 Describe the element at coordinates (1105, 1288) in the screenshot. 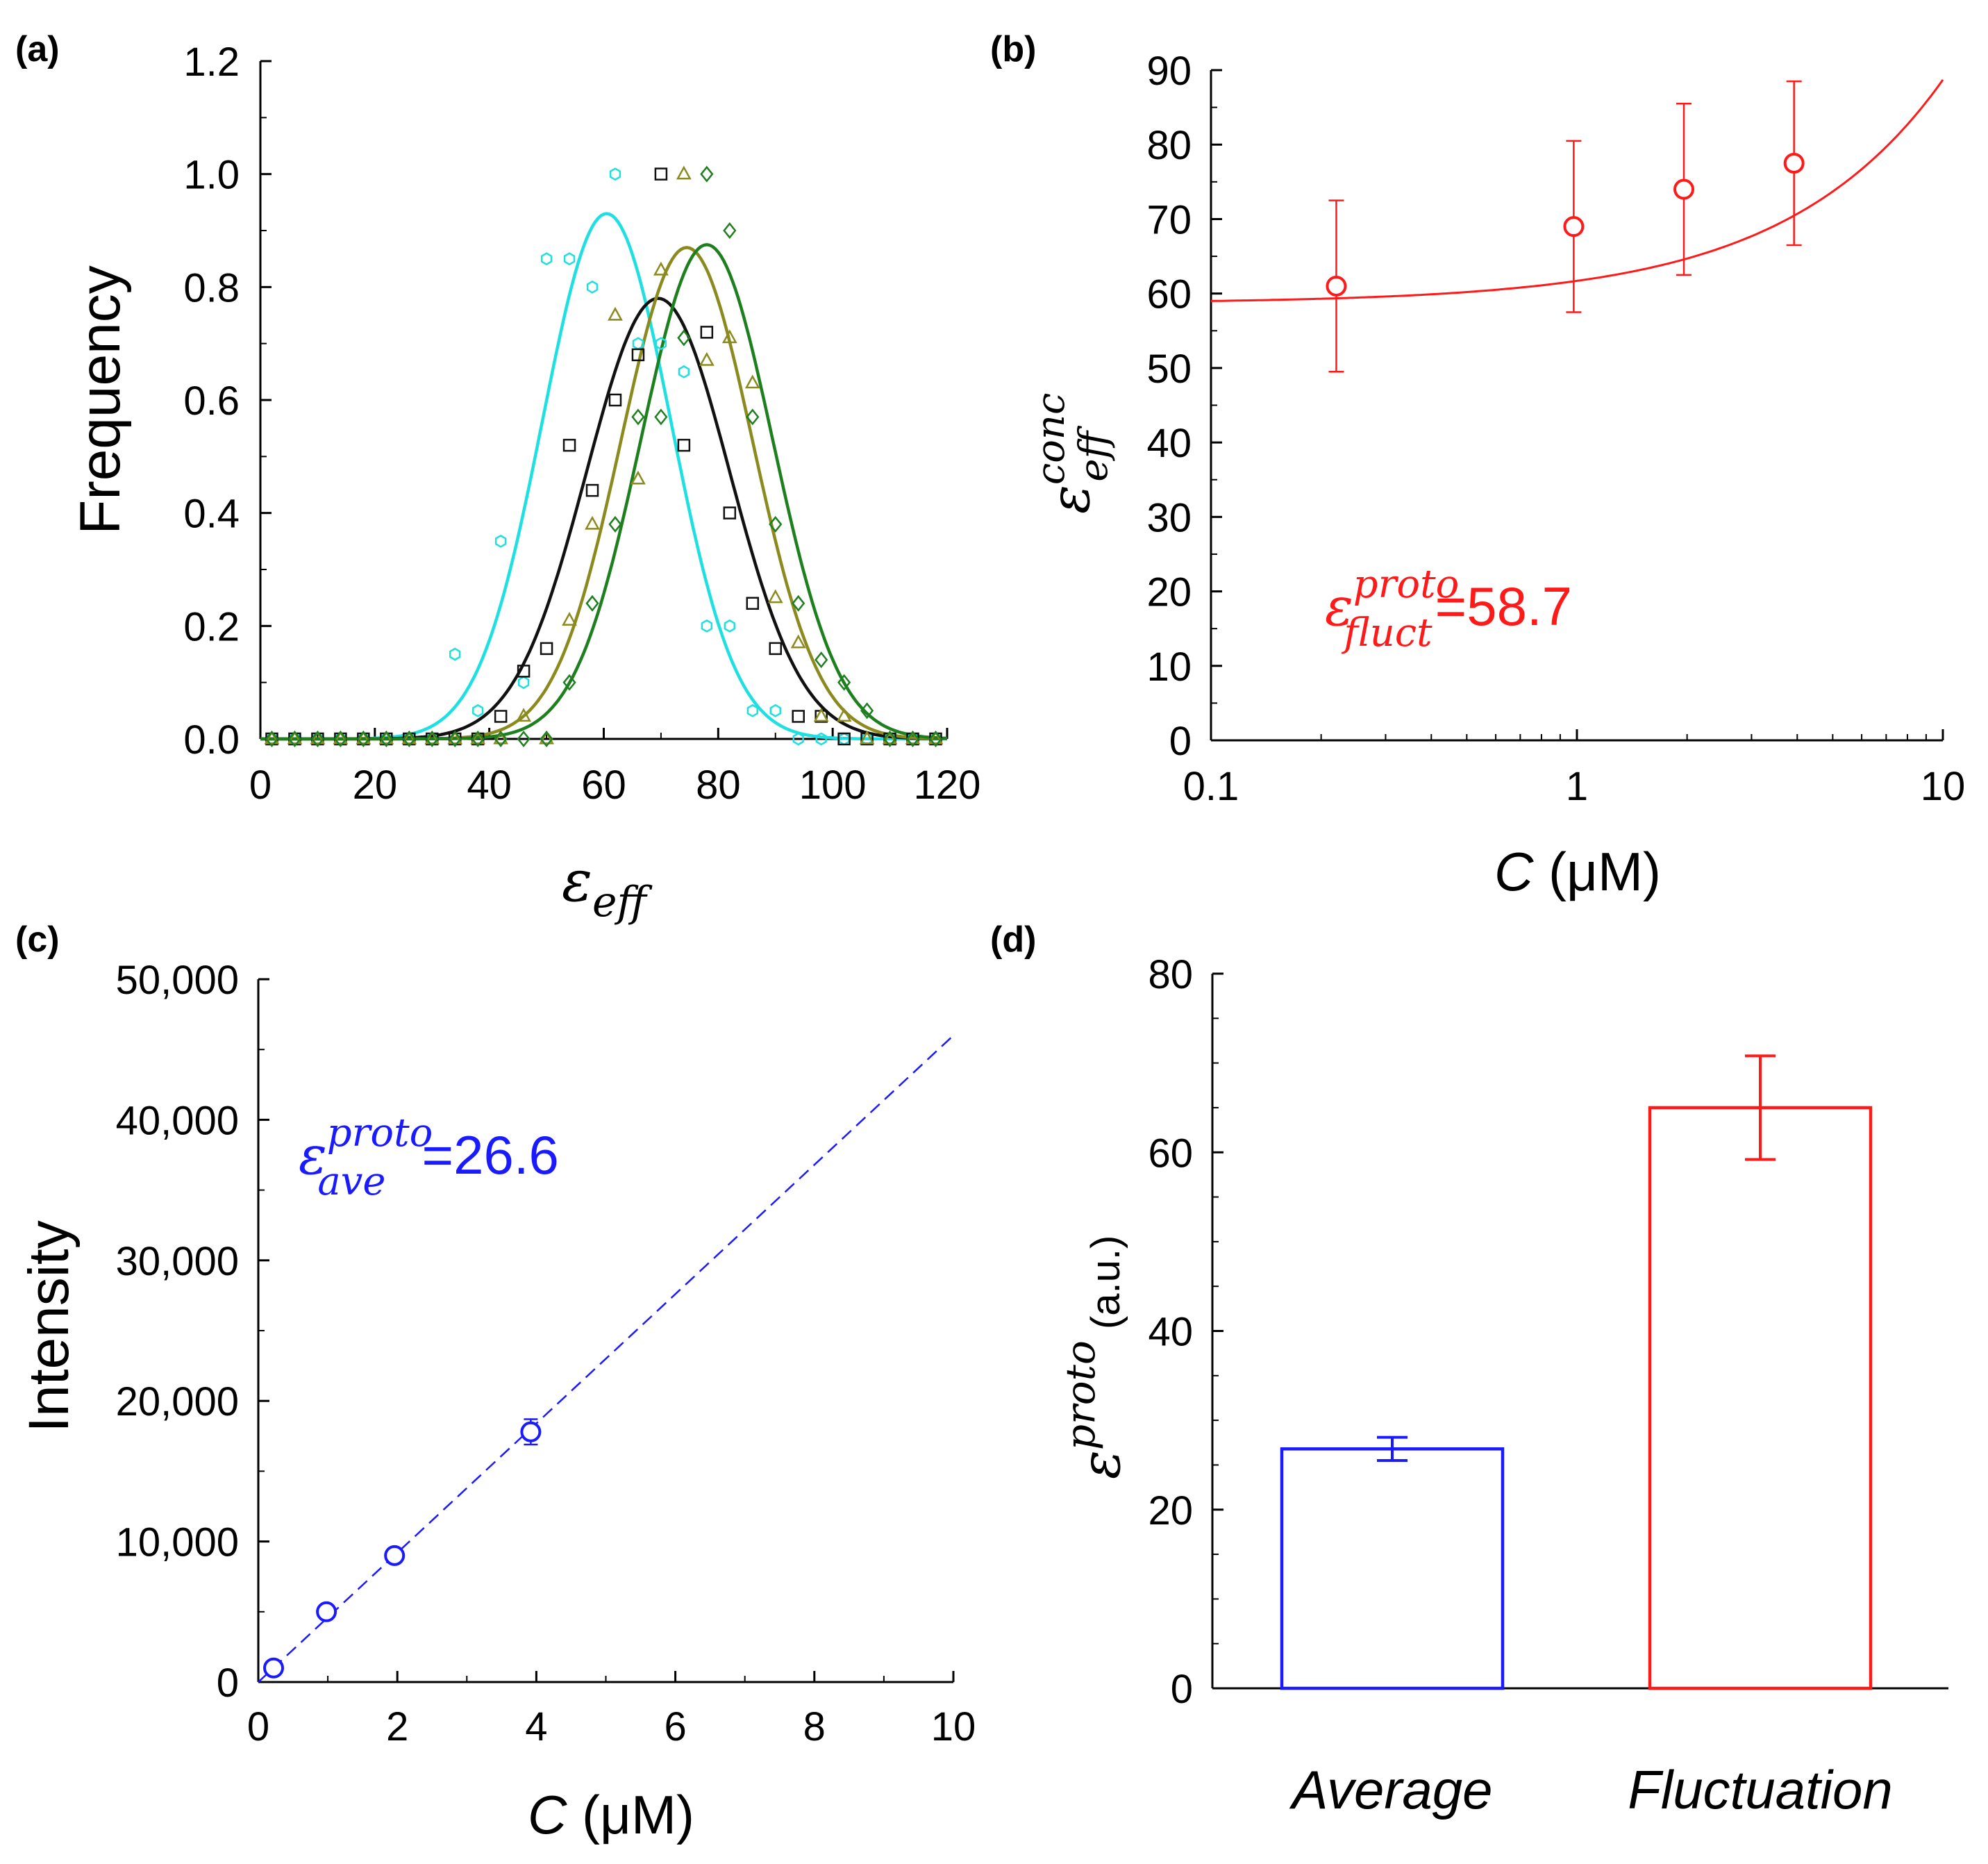

I see `panel-d-y-axis-unit: (a.u.)` at that location.